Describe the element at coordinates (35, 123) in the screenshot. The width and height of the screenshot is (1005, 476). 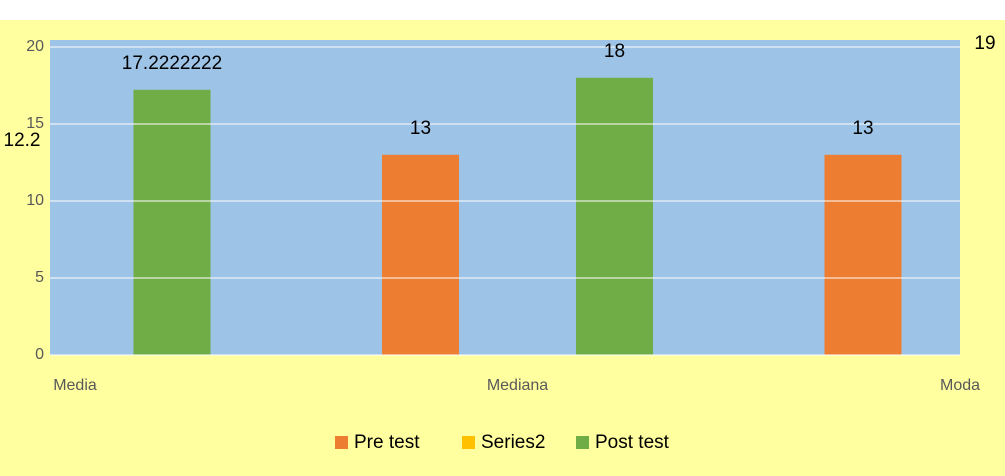
I see `y-tick-label: 15` at that location.